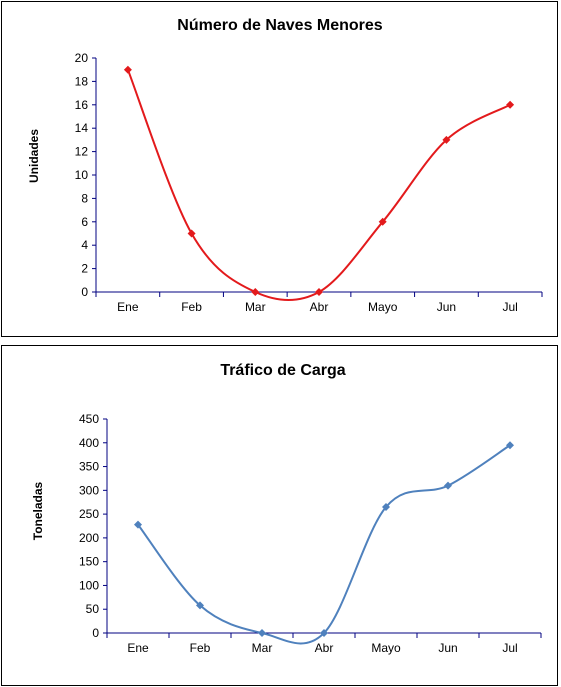 The height and width of the screenshot is (687, 561). I want to click on y-tick-label: 300, so click(89, 490).